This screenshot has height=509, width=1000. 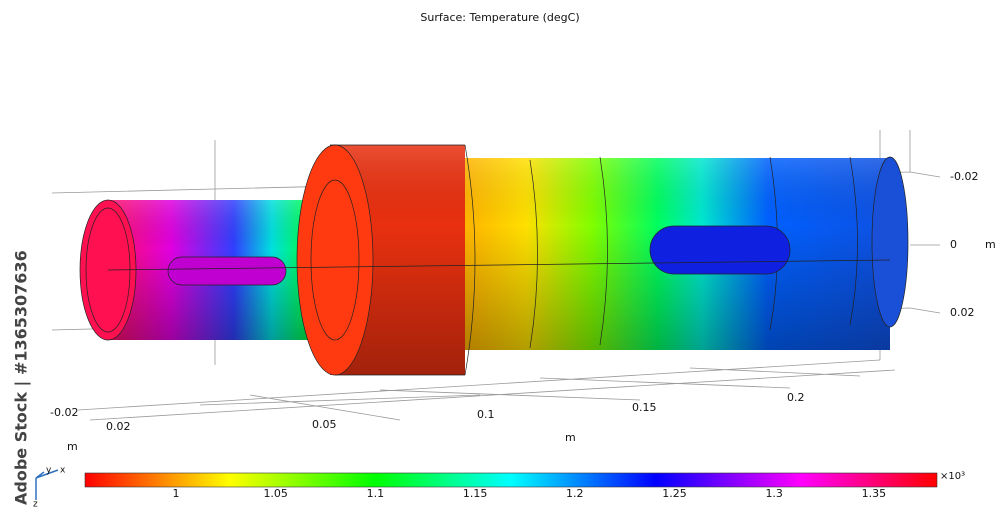 What do you see at coordinates (575, 493) in the screenshot?
I see `colorbar-tick-label: 1.2` at bounding box center [575, 493].